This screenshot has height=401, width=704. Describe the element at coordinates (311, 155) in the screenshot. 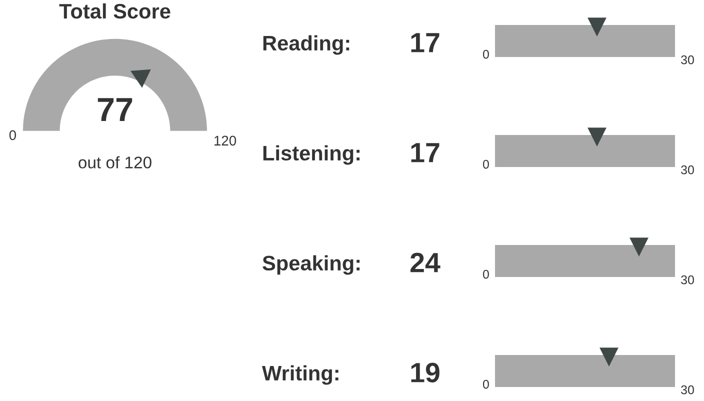

I see `text: Listening:` at that location.